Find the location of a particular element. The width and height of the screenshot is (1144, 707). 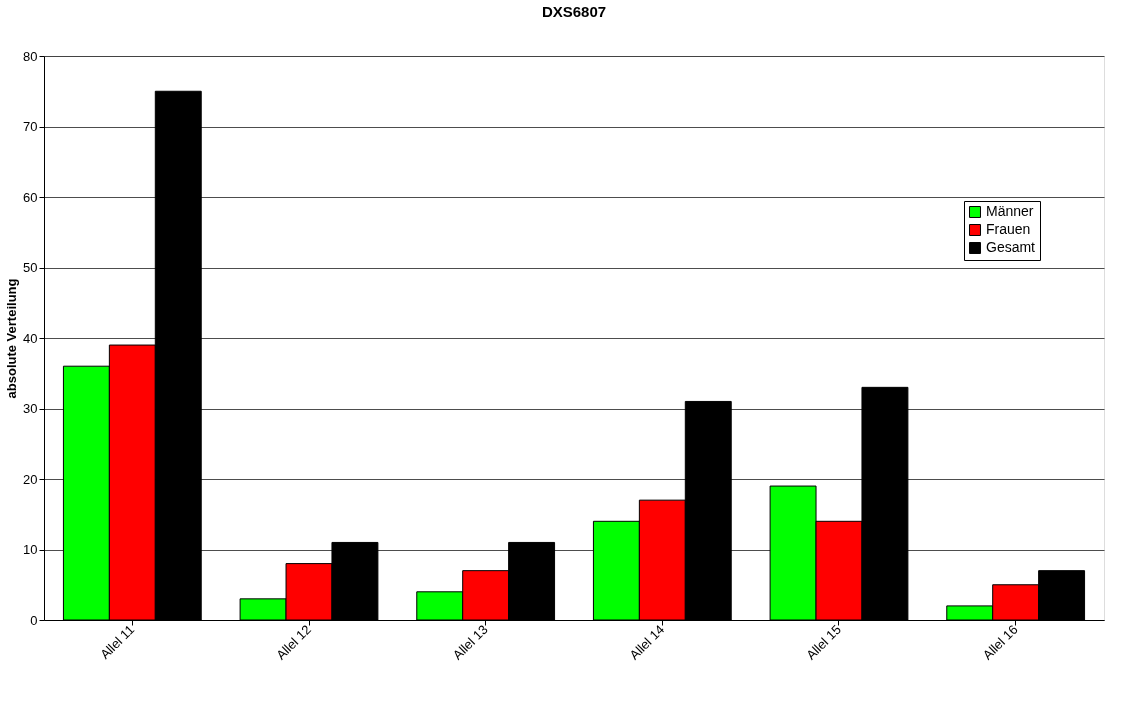

y-tick-label: 20 is located at coordinates (30, 479).